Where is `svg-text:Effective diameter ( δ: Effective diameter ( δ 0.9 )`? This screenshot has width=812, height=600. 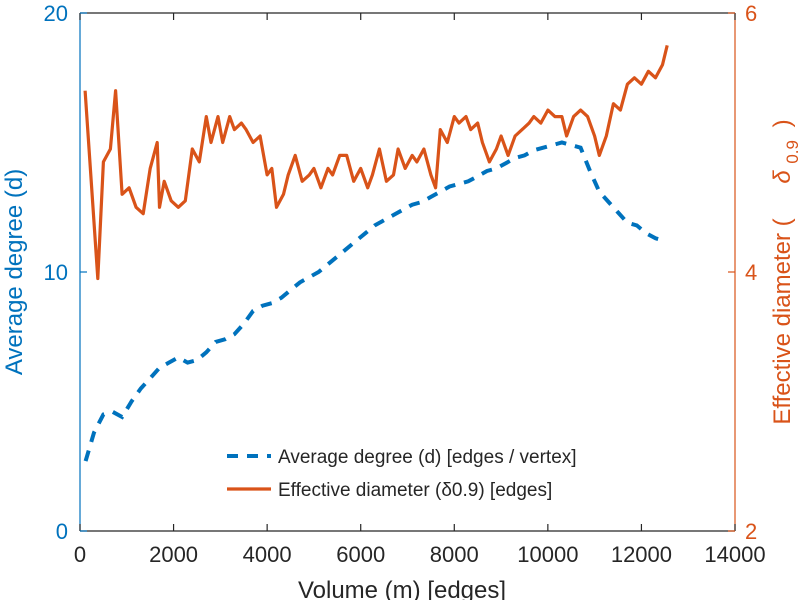 svg-text:Effective diameter ( δ: Effective diameter ( δ 0.9 ) is located at coordinates (786, 271).